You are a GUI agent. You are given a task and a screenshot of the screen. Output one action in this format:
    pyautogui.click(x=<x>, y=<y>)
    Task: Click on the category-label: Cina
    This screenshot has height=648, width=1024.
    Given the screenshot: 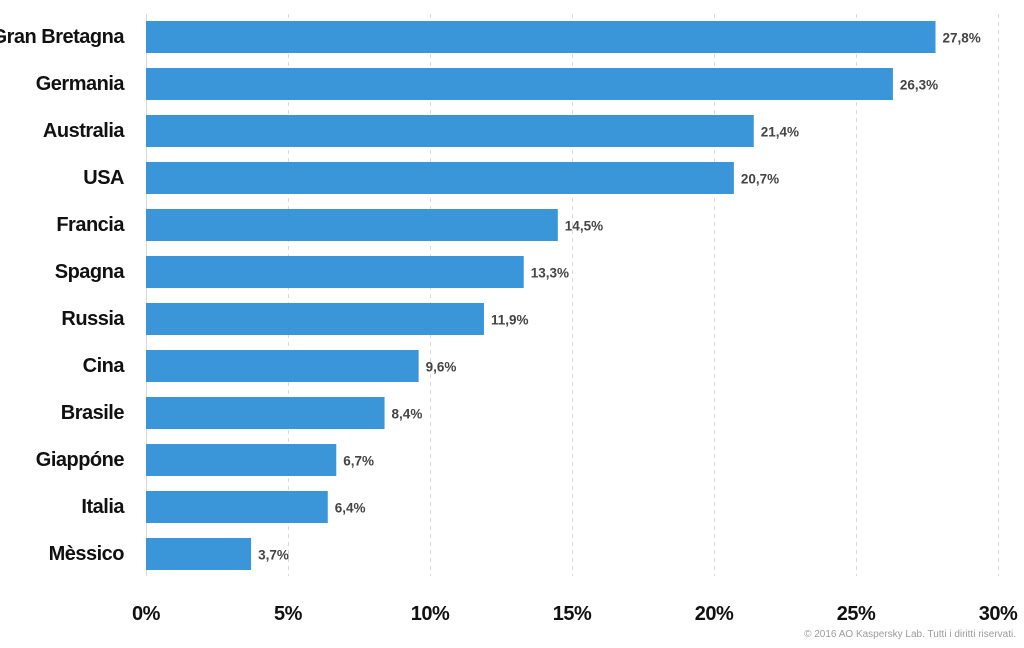 What is the action you would take?
    pyautogui.click(x=104, y=366)
    